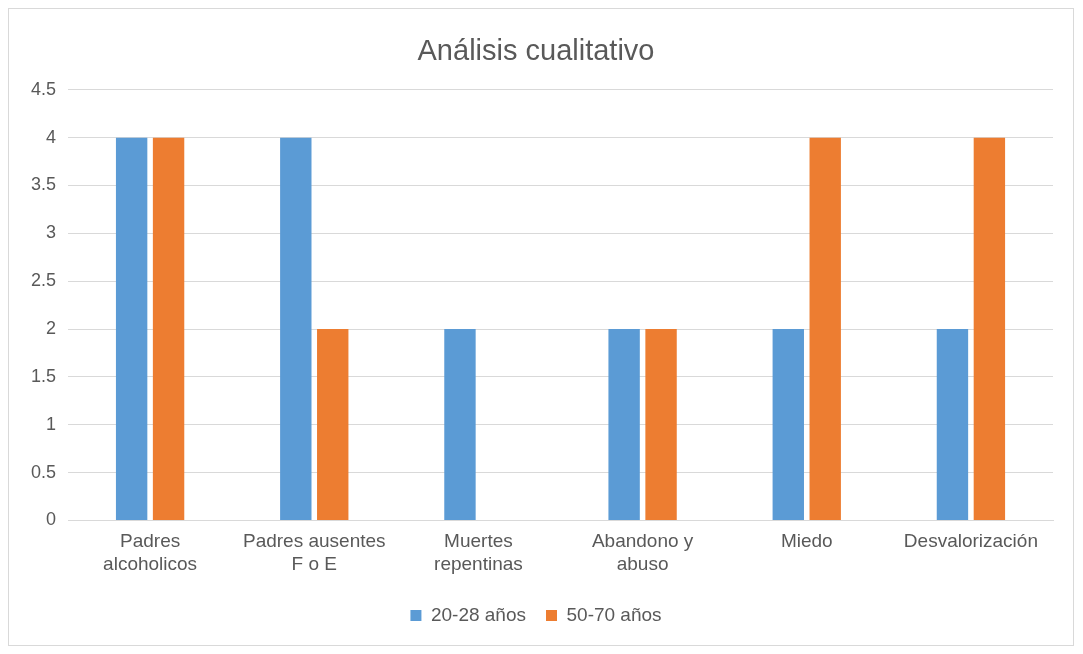 This screenshot has height=654, width=1083. I want to click on y-tick-label: 1.5, so click(43, 375).